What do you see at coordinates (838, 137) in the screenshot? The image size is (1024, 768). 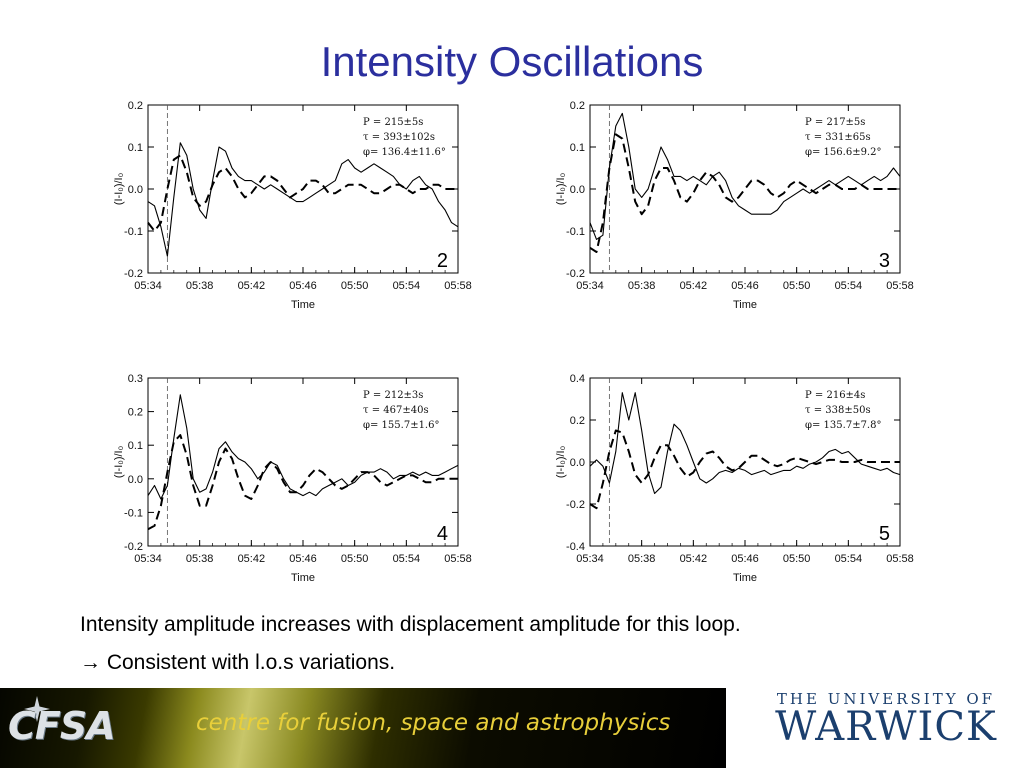 I see `fit-annotation: τ = 331±65s` at bounding box center [838, 137].